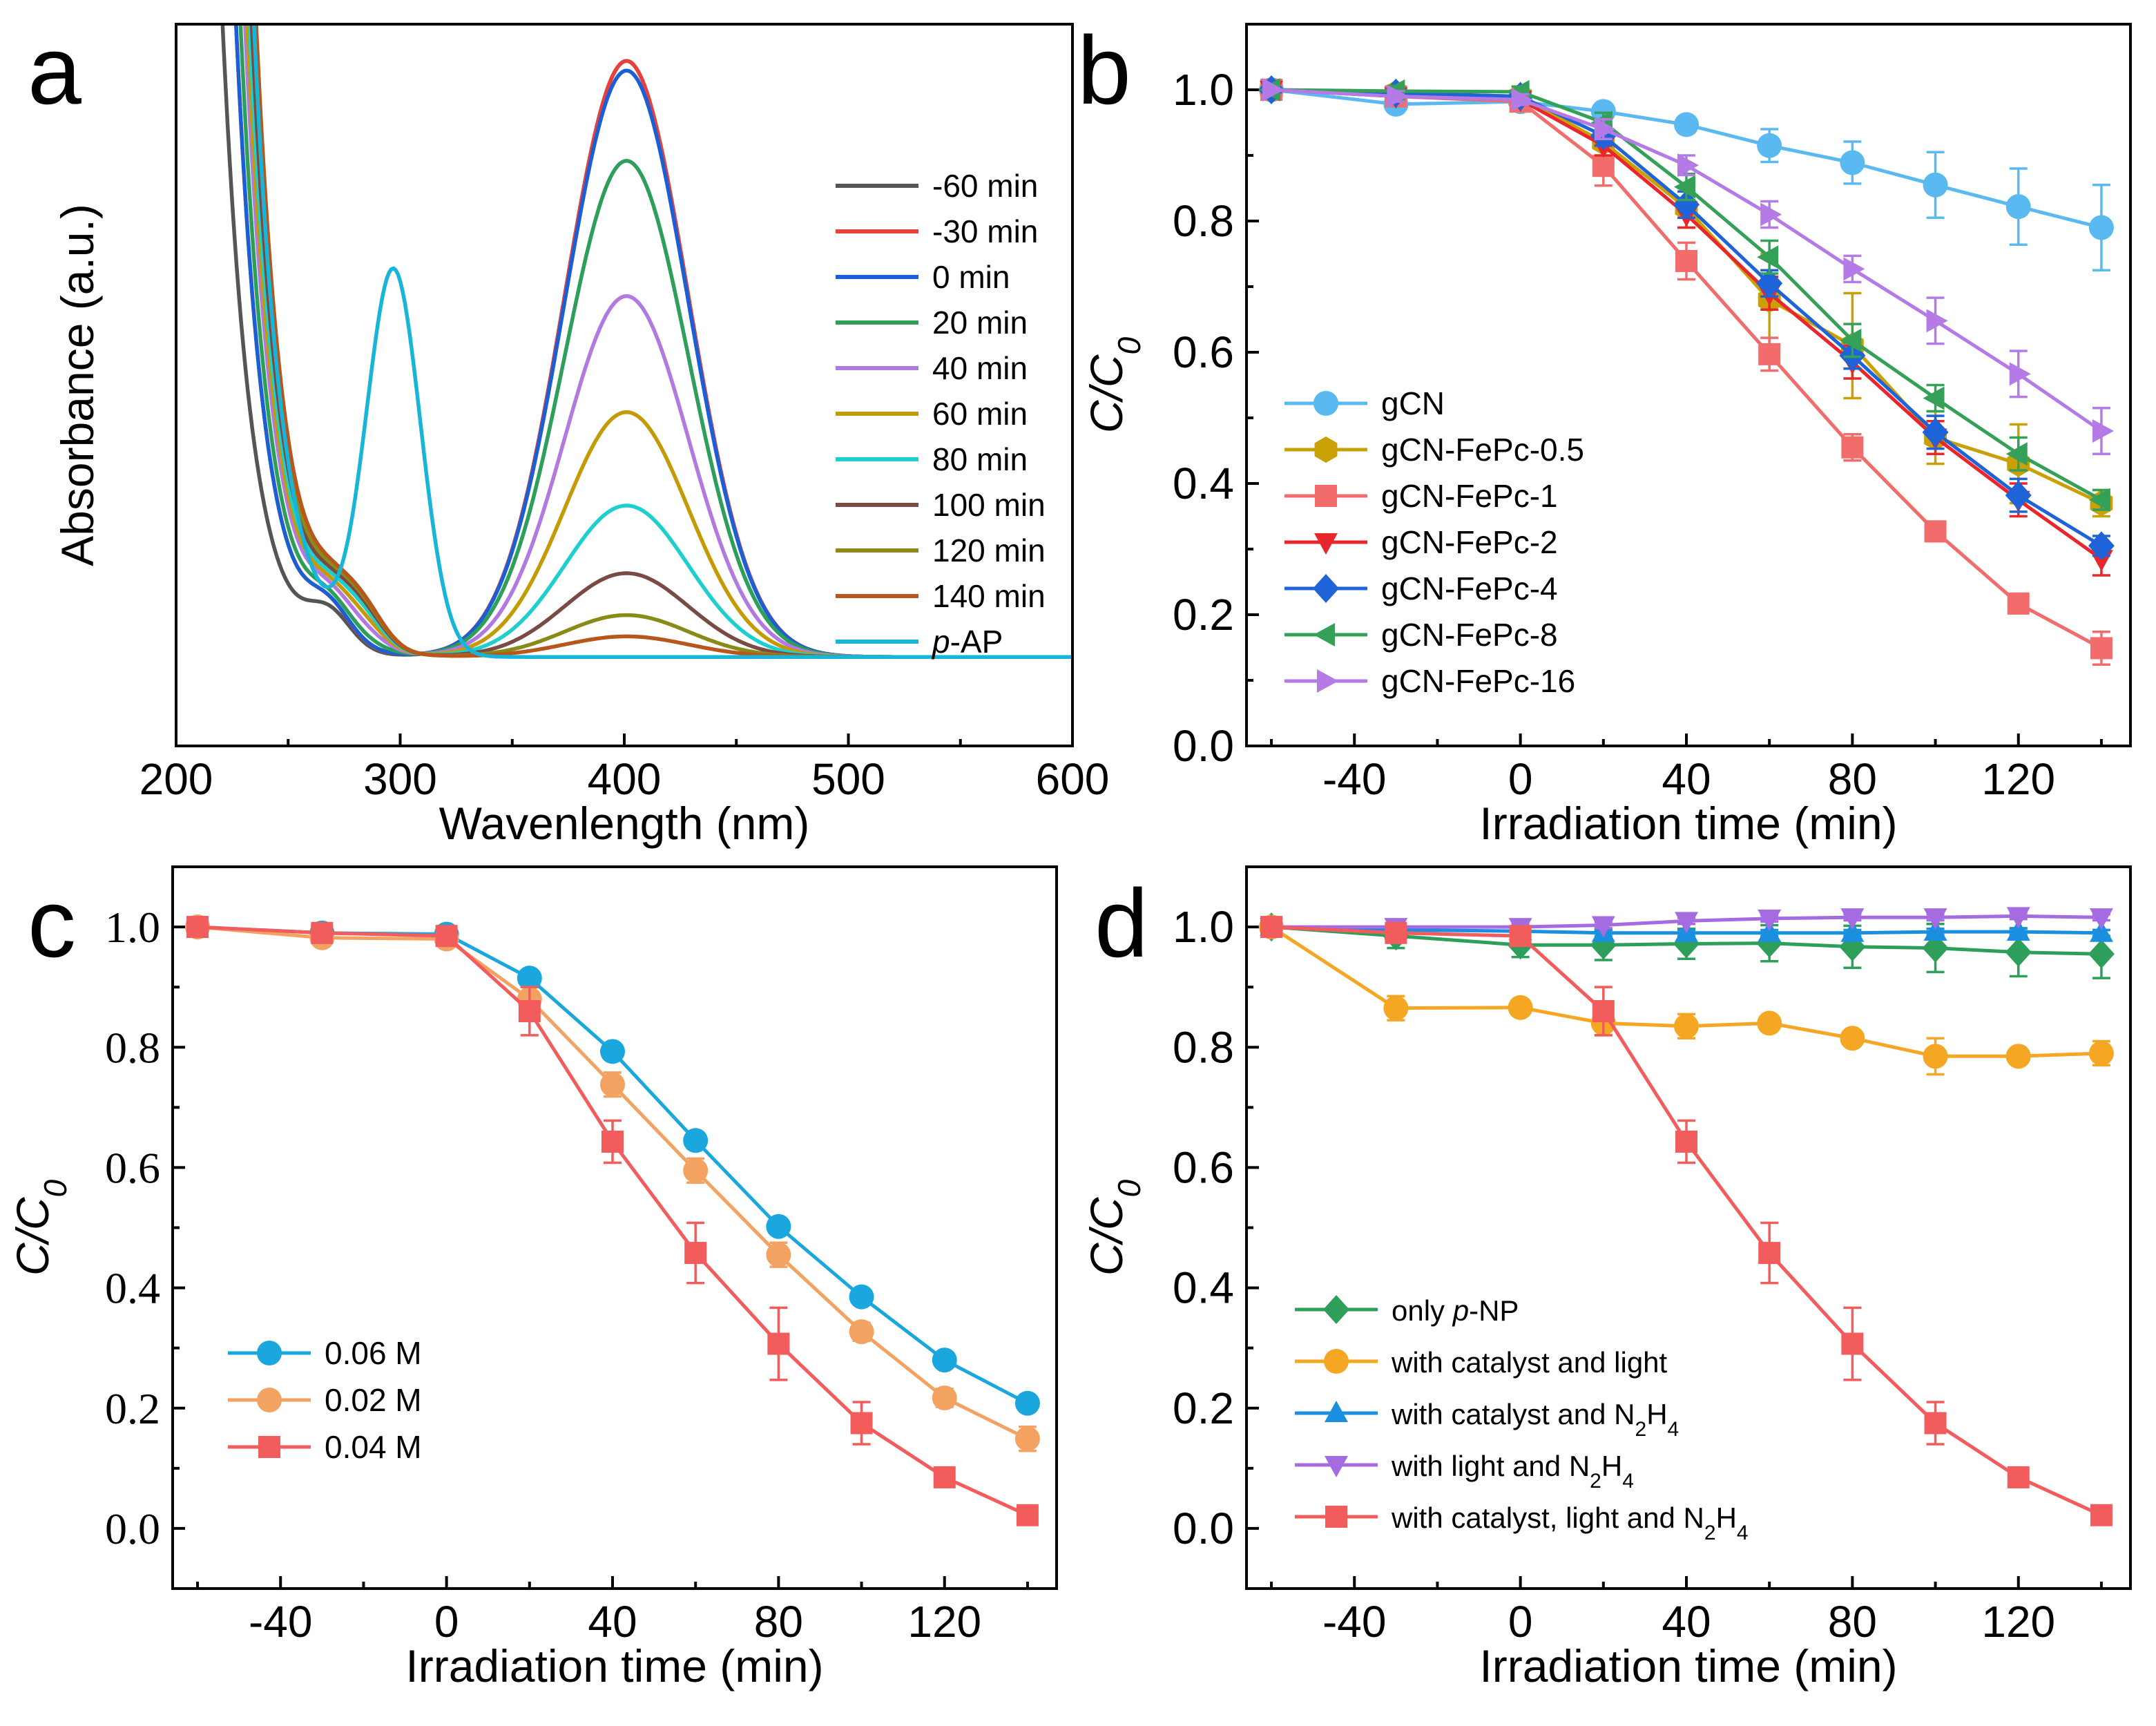 This screenshot has width=2156, height=1726. Describe the element at coordinates (1852, 779) in the screenshot. I see `x-tick-label-b-3: 80` at that location.